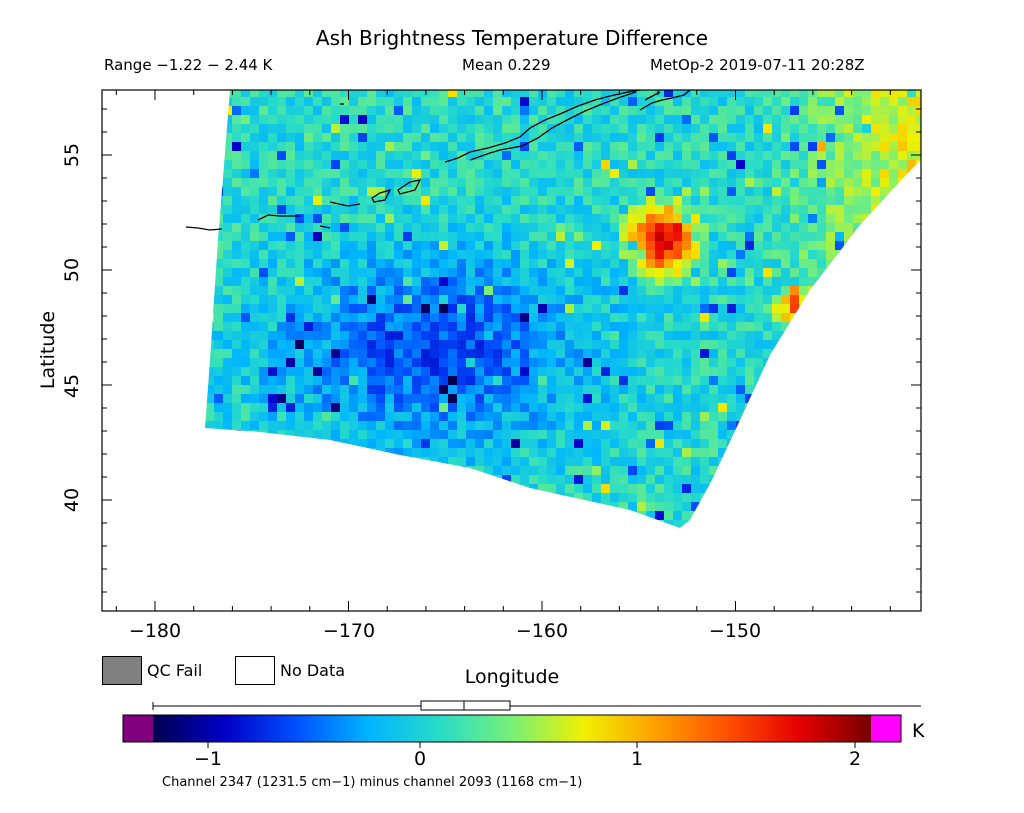  What do you see at coordinates (757, 65) in the screenshot?
I see `satellite-time-text: MetOp-2 2019-07-11 20:28Z` at bounding box center [757, 65].